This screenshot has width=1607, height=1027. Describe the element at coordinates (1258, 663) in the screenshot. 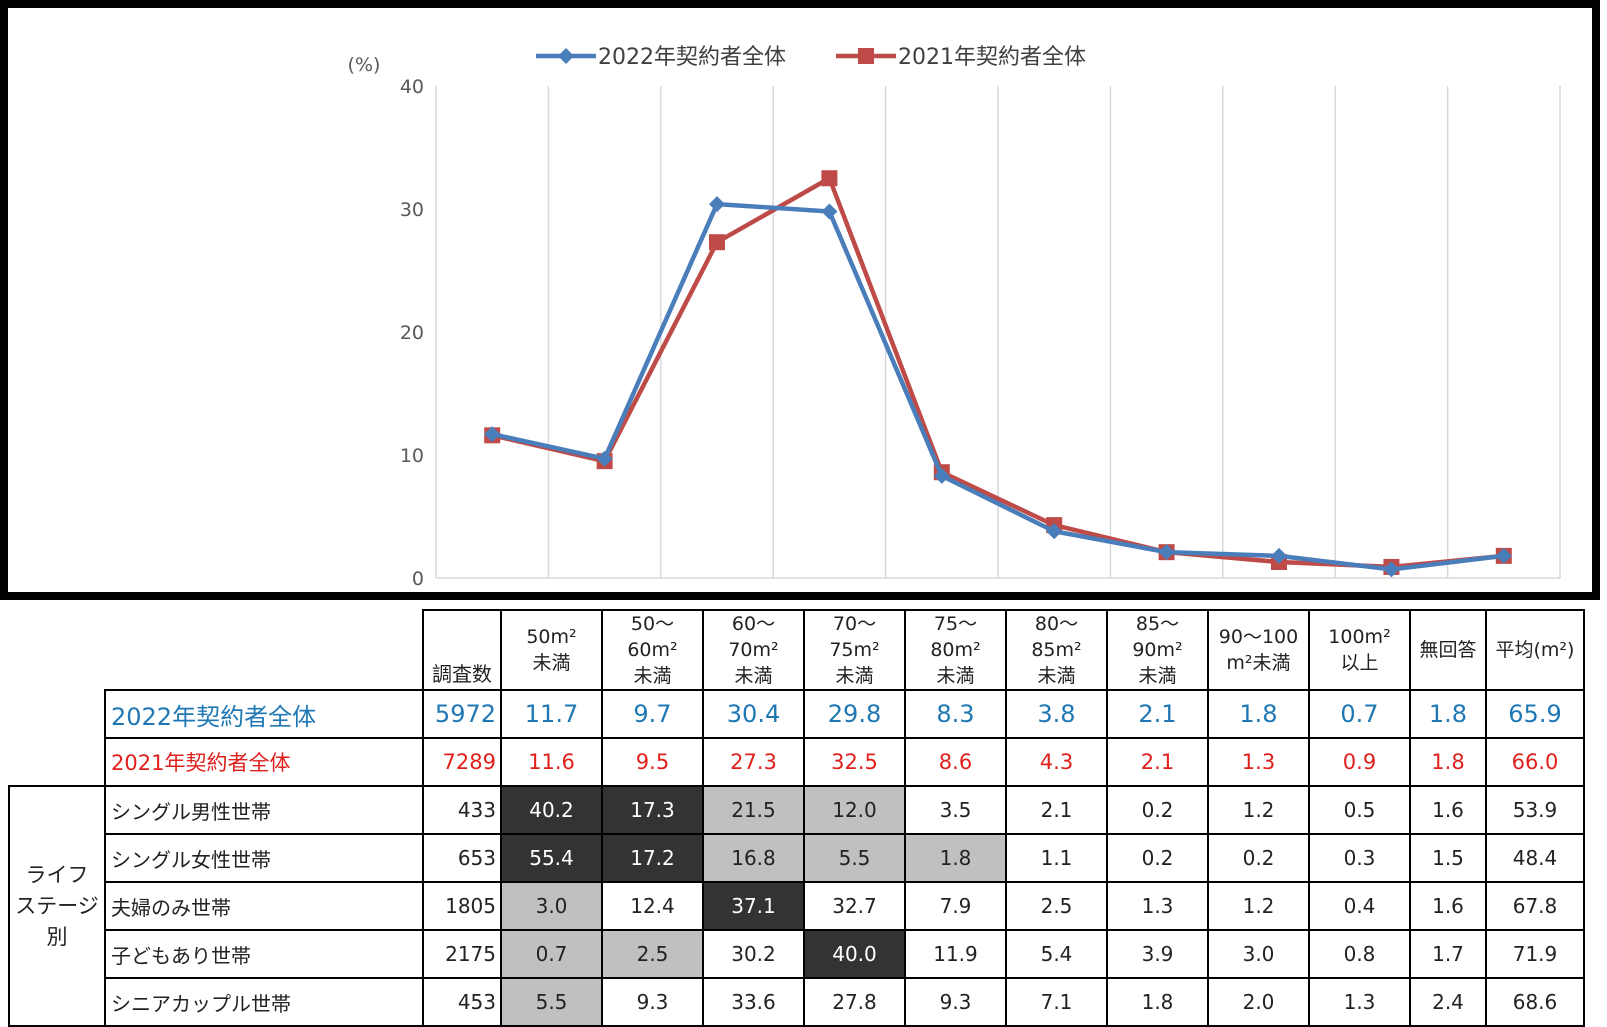

I see `column-header-line: m²未満` at that location.